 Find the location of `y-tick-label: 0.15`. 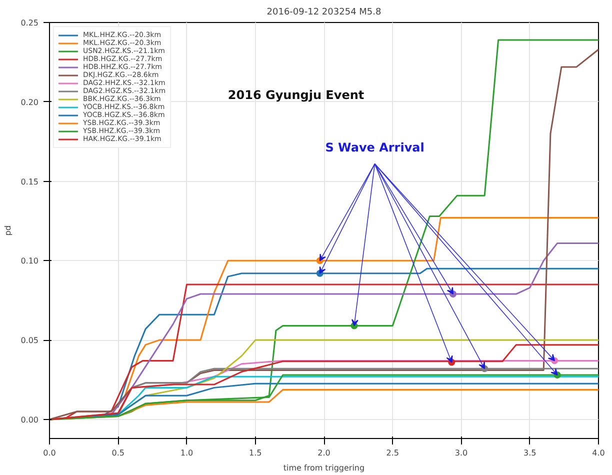

y-tick-label: 0.15 is located at coordinates (29, 181).